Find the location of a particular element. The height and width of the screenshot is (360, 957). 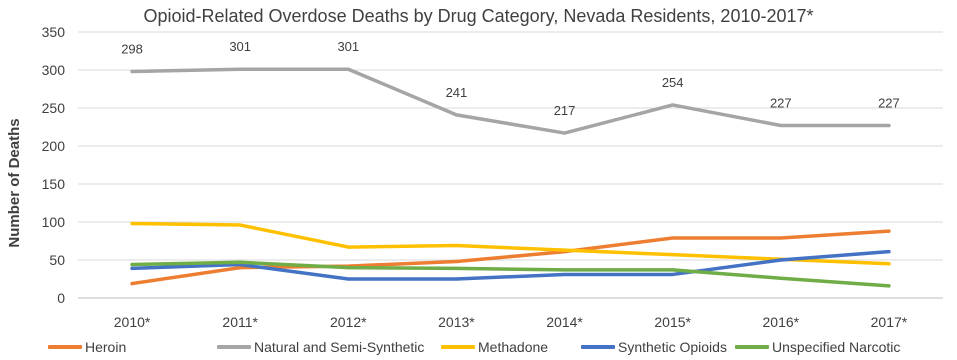

x-tick-label: 2014* is located at coordinates (564, 322).